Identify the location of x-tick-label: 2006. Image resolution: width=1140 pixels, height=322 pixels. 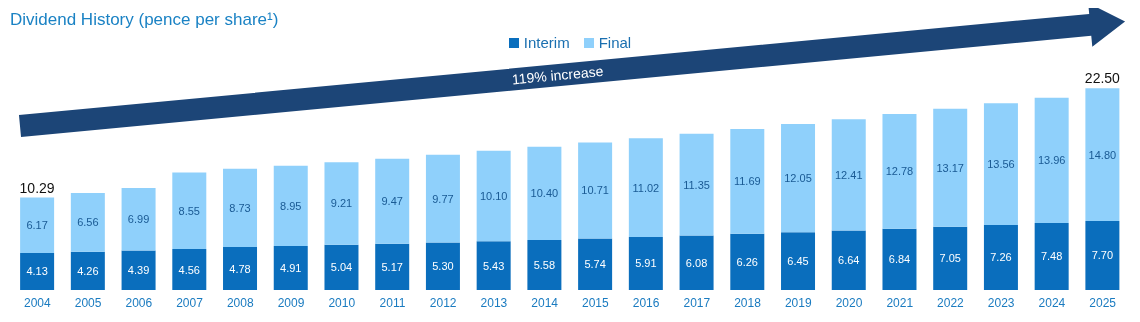
(139, 302).